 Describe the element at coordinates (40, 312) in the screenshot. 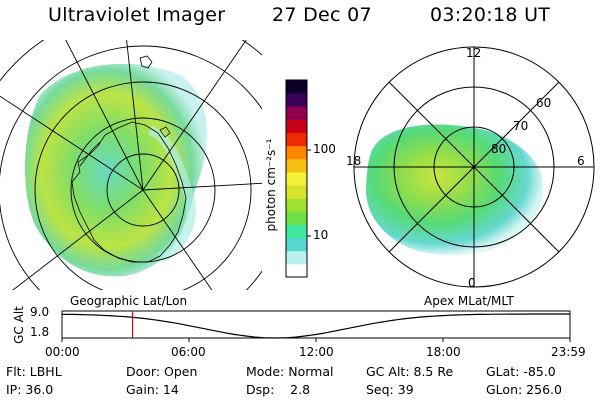

I see `timeline-y-tick-max: 9.0` at that location.